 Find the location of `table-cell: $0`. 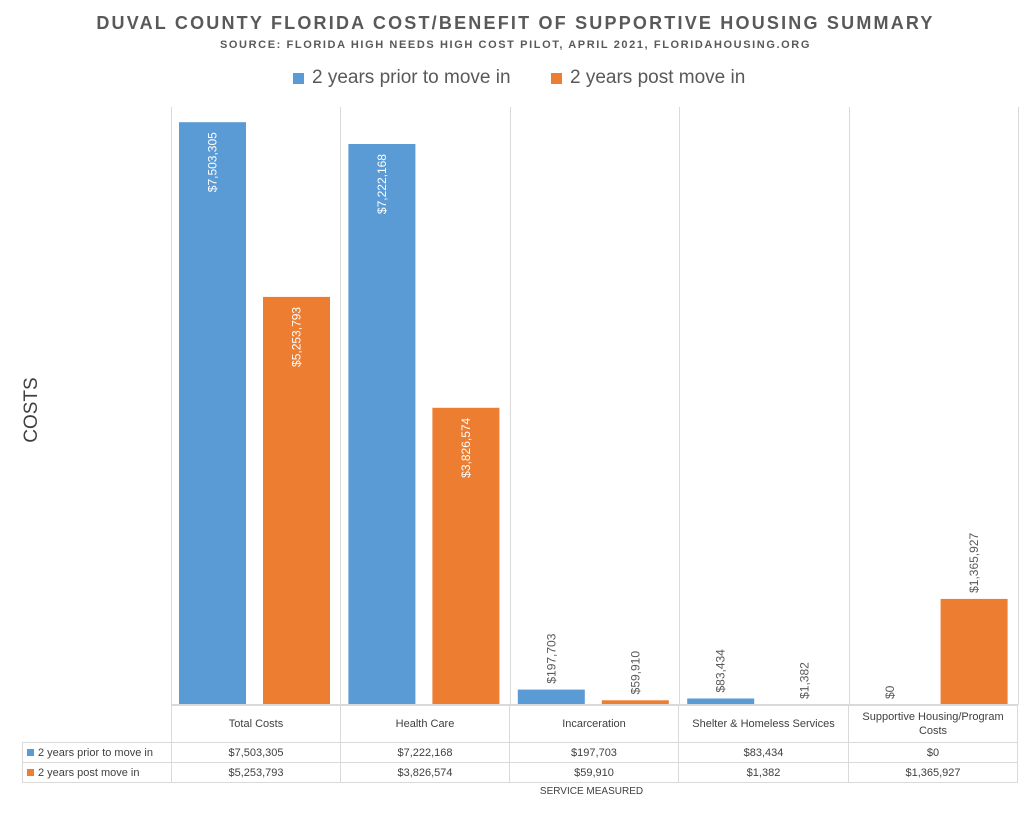

table-cell: $0 is located at coordinates (933, 752).